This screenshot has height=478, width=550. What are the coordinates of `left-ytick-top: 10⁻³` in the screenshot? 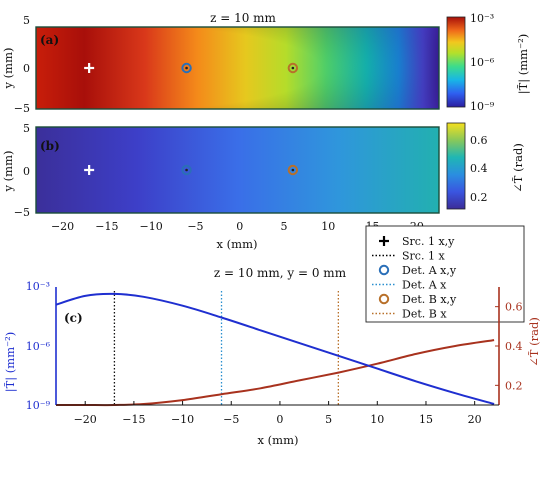 It's located at (38, 286).